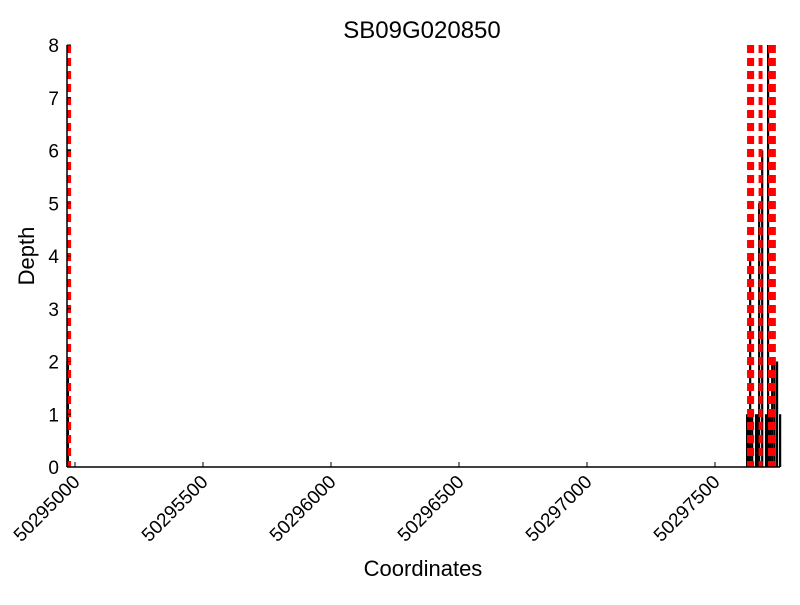  What do you see at coordinates (53, 152) in the screenshot?
I see `y-tick-label: 6` at bounding box center [53, 152].